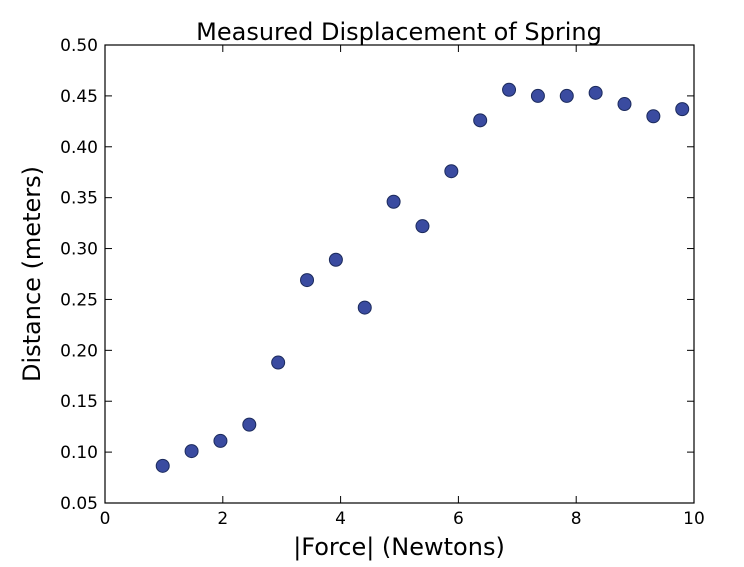  I want to click on y-axis-label: Distance (meters), so click(32, 274).